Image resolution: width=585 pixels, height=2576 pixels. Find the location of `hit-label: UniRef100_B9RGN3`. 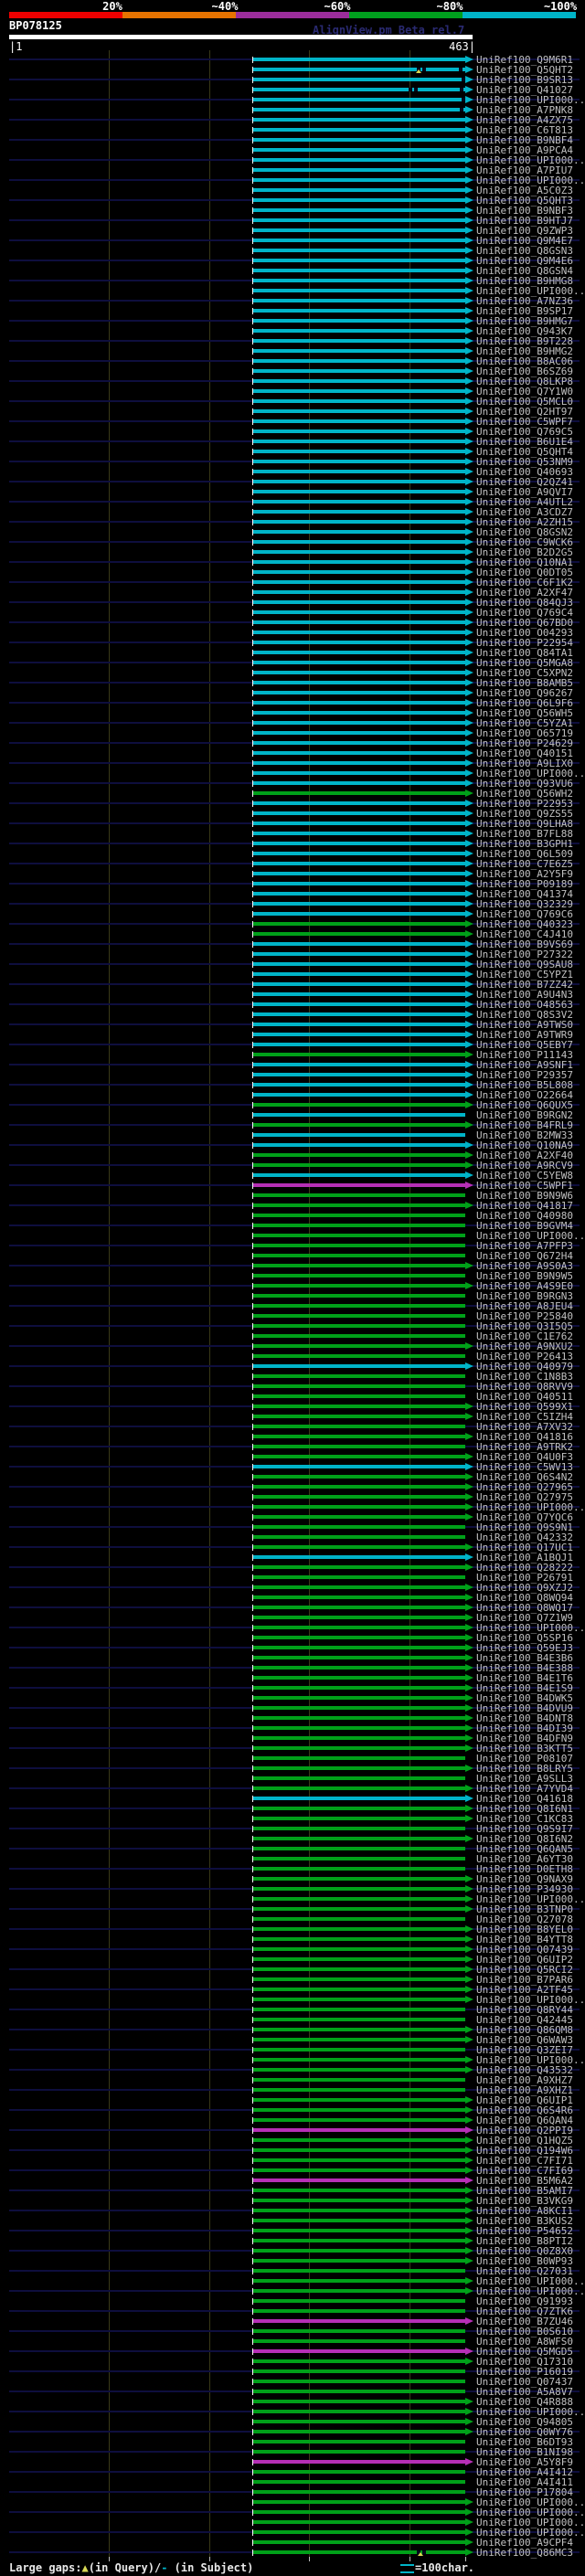

hit-label: UniRef100_B9RGN3 is located at coordinates (524, 1296).